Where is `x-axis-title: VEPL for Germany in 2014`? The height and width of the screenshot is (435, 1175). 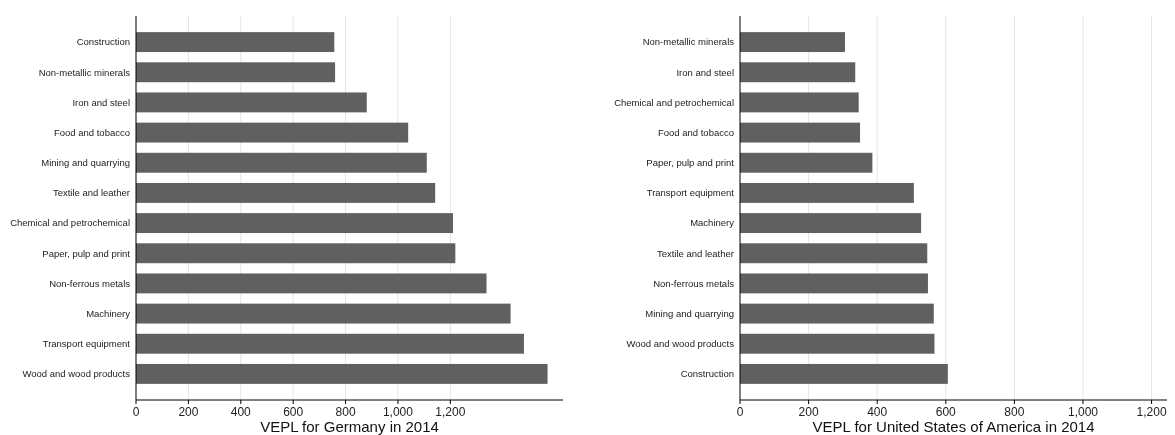
x-axis-title: VEPL for Germany in 2014 is located at coordinates (349, 426).